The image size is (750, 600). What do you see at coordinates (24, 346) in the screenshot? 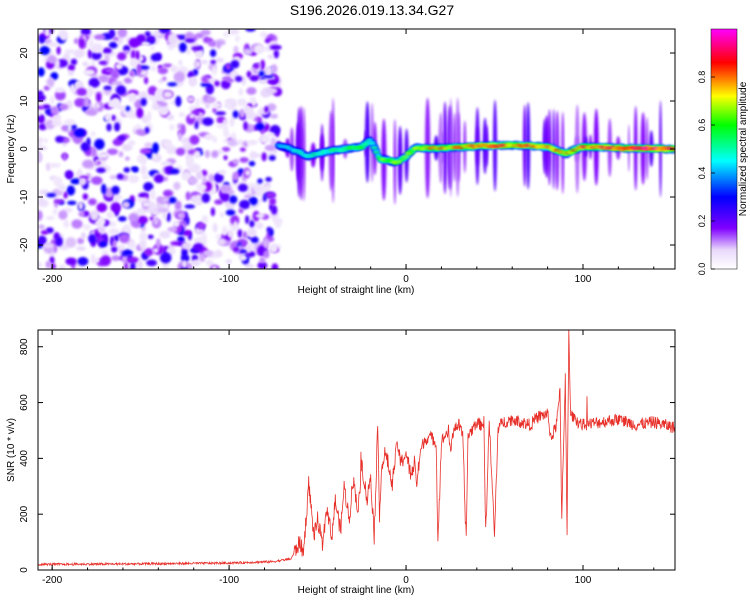
I see `y-tick-label: 800` at bounding box center [24, 346].